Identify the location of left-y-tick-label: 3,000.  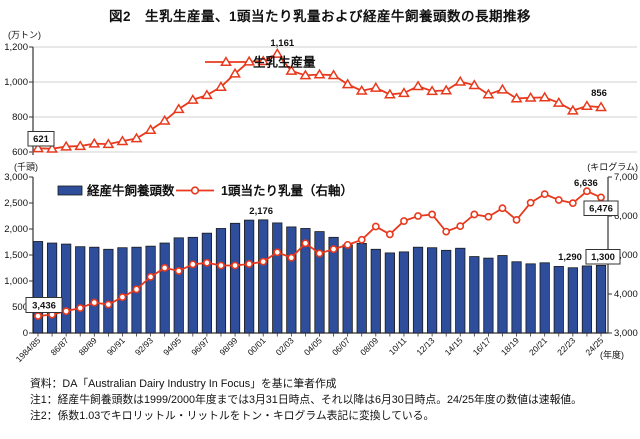
(16, 177).